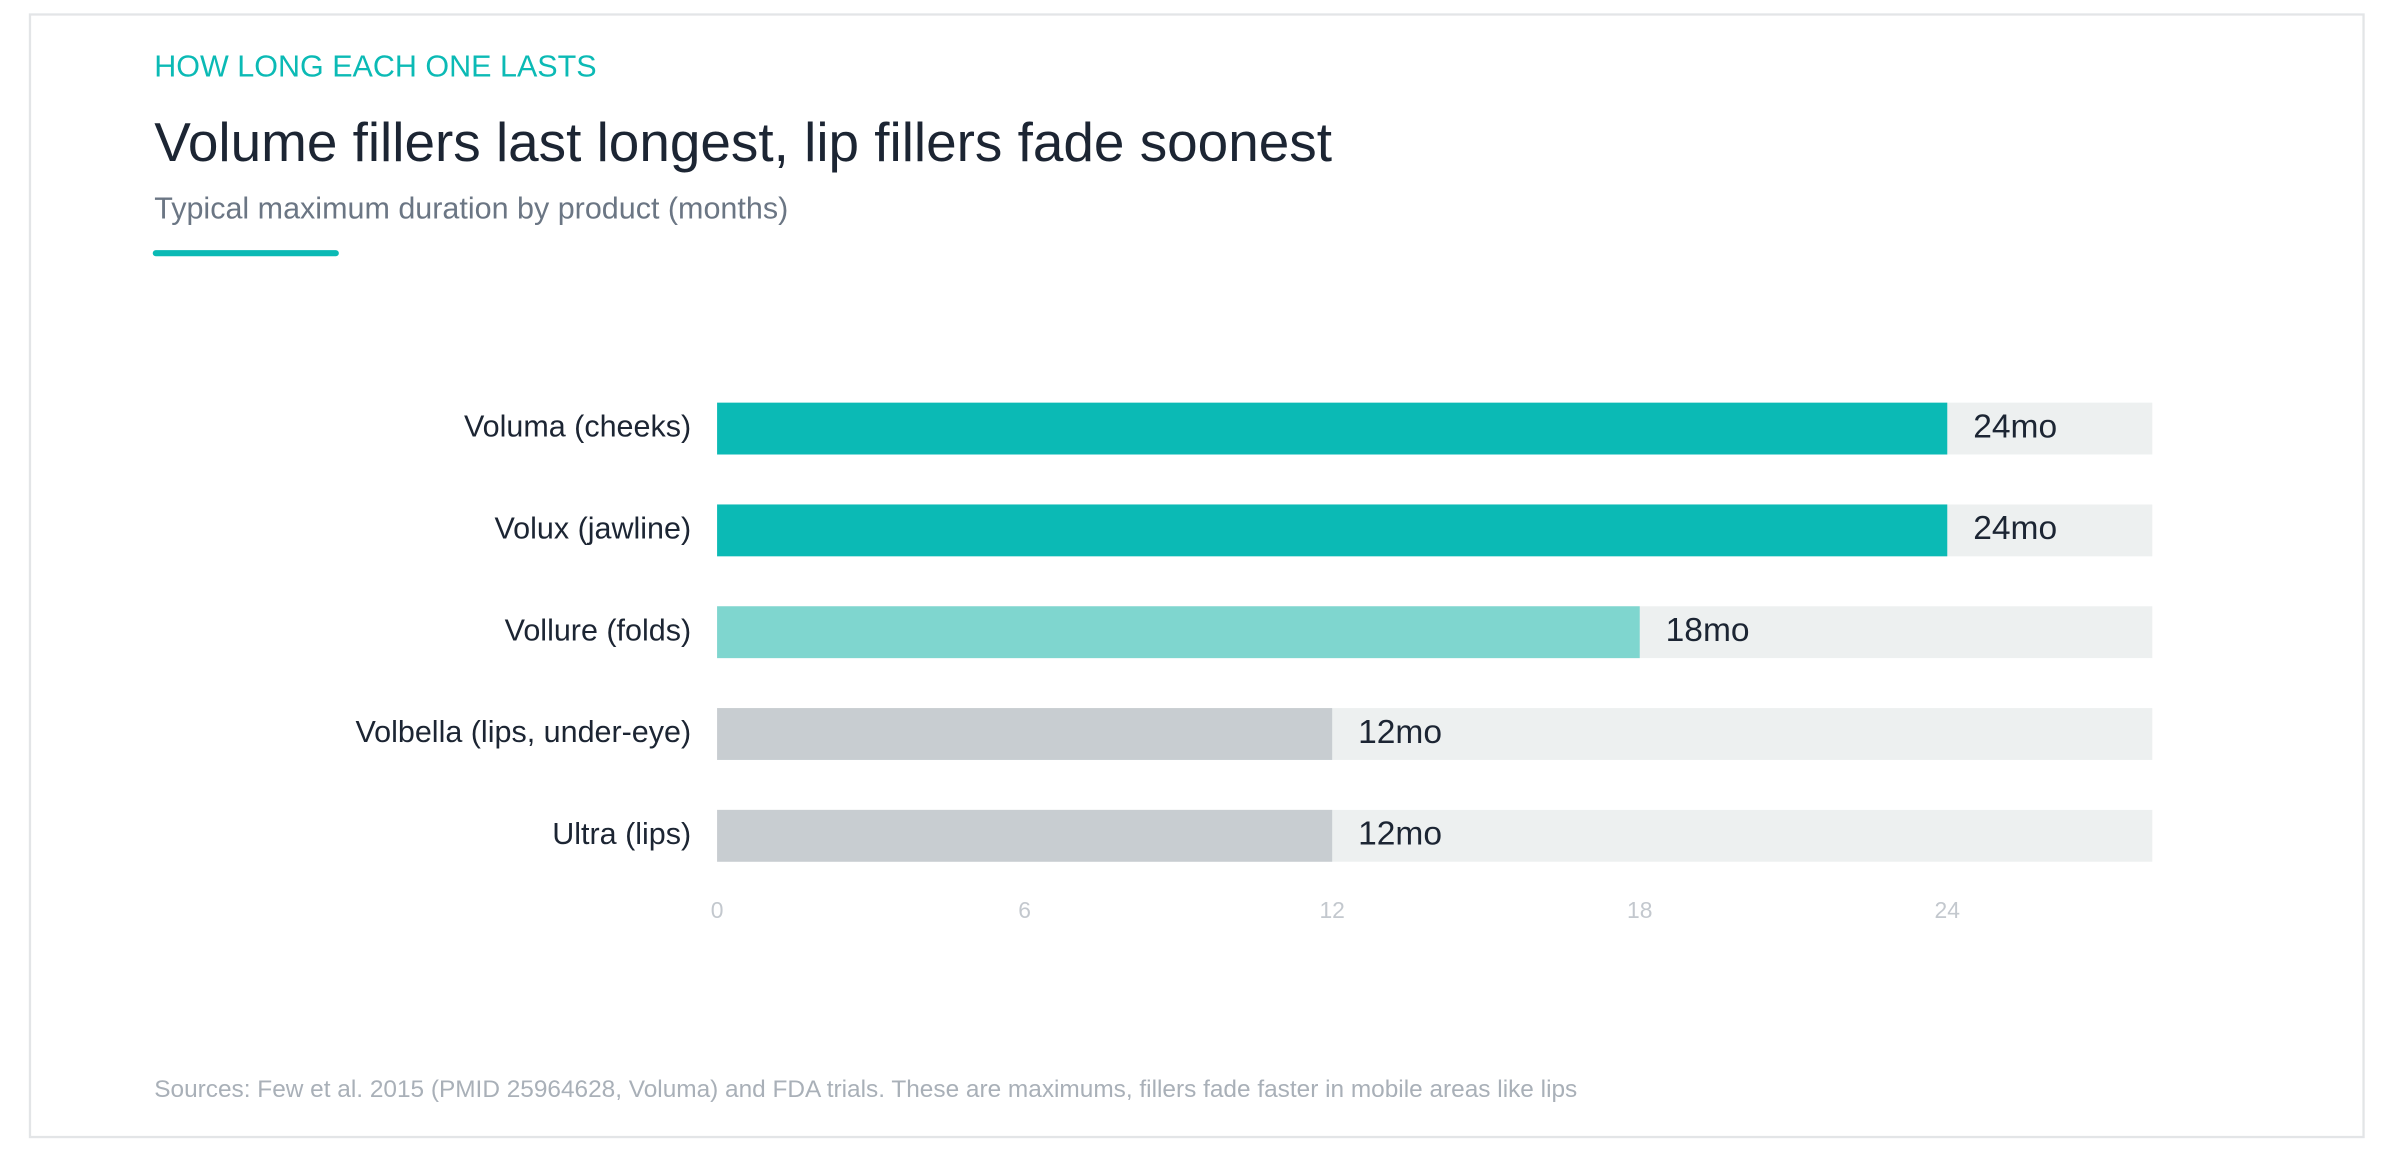 Image resolution: width=2392 pixels, height=1150 pixels. What do you see at coordinates (598, 630) in the screenshot?
I see `y-tick-label: Vollure (folds)` at bounding box center [598, 630].